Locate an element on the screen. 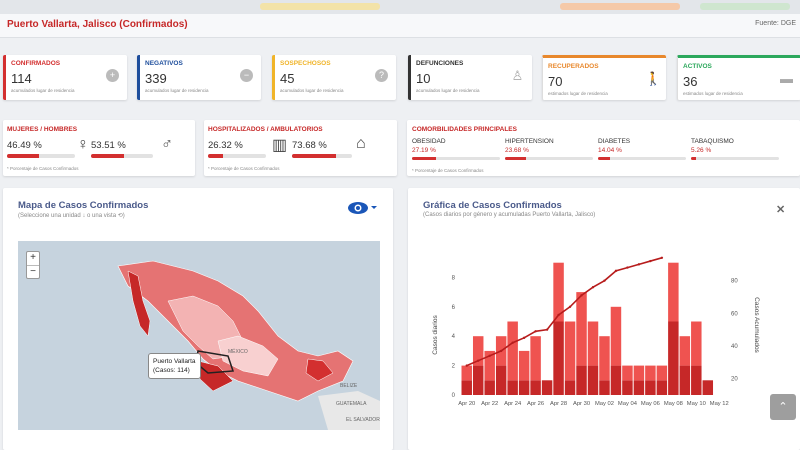 This screenshot has width=800, height=450. x-tick-11: May 12 is located at coordinates (719, 404).